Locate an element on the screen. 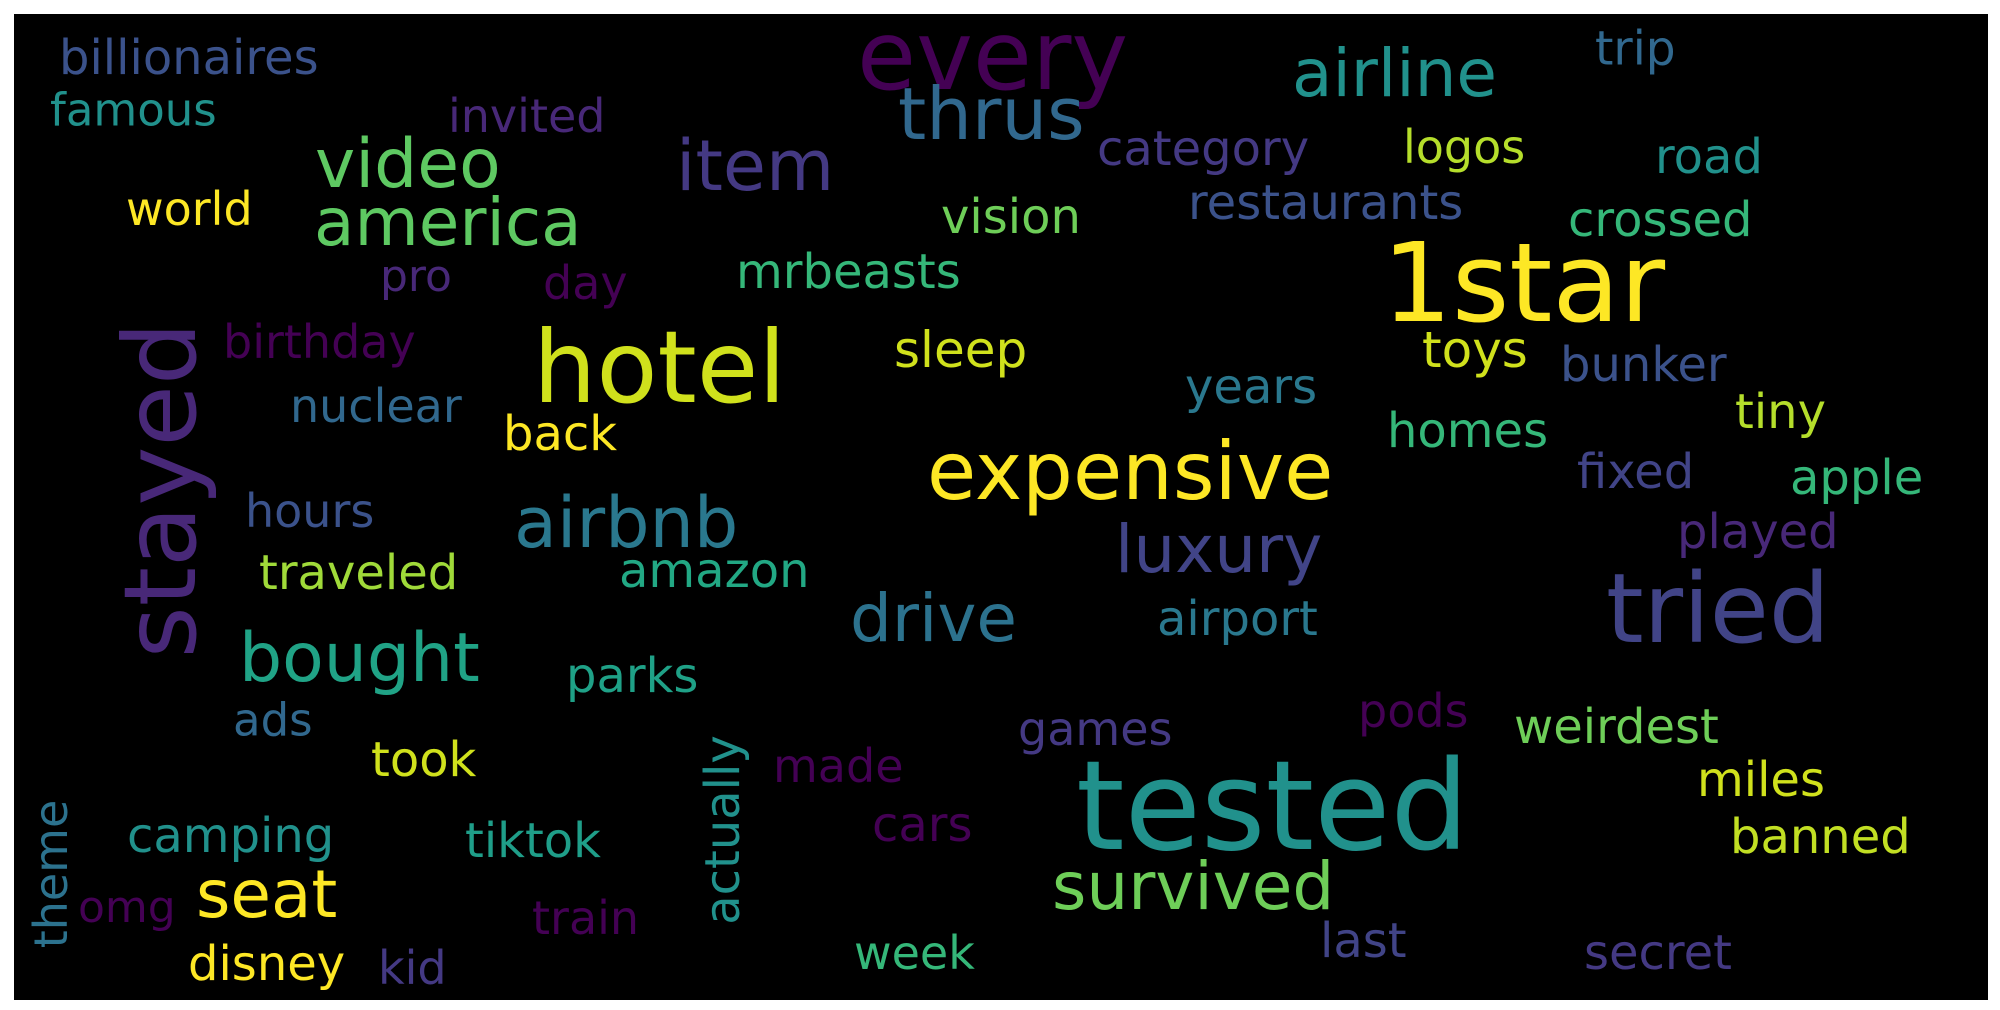 This screenshot has width=2000, height=1010. word-cars: cars is located at coordinates (922, 825).